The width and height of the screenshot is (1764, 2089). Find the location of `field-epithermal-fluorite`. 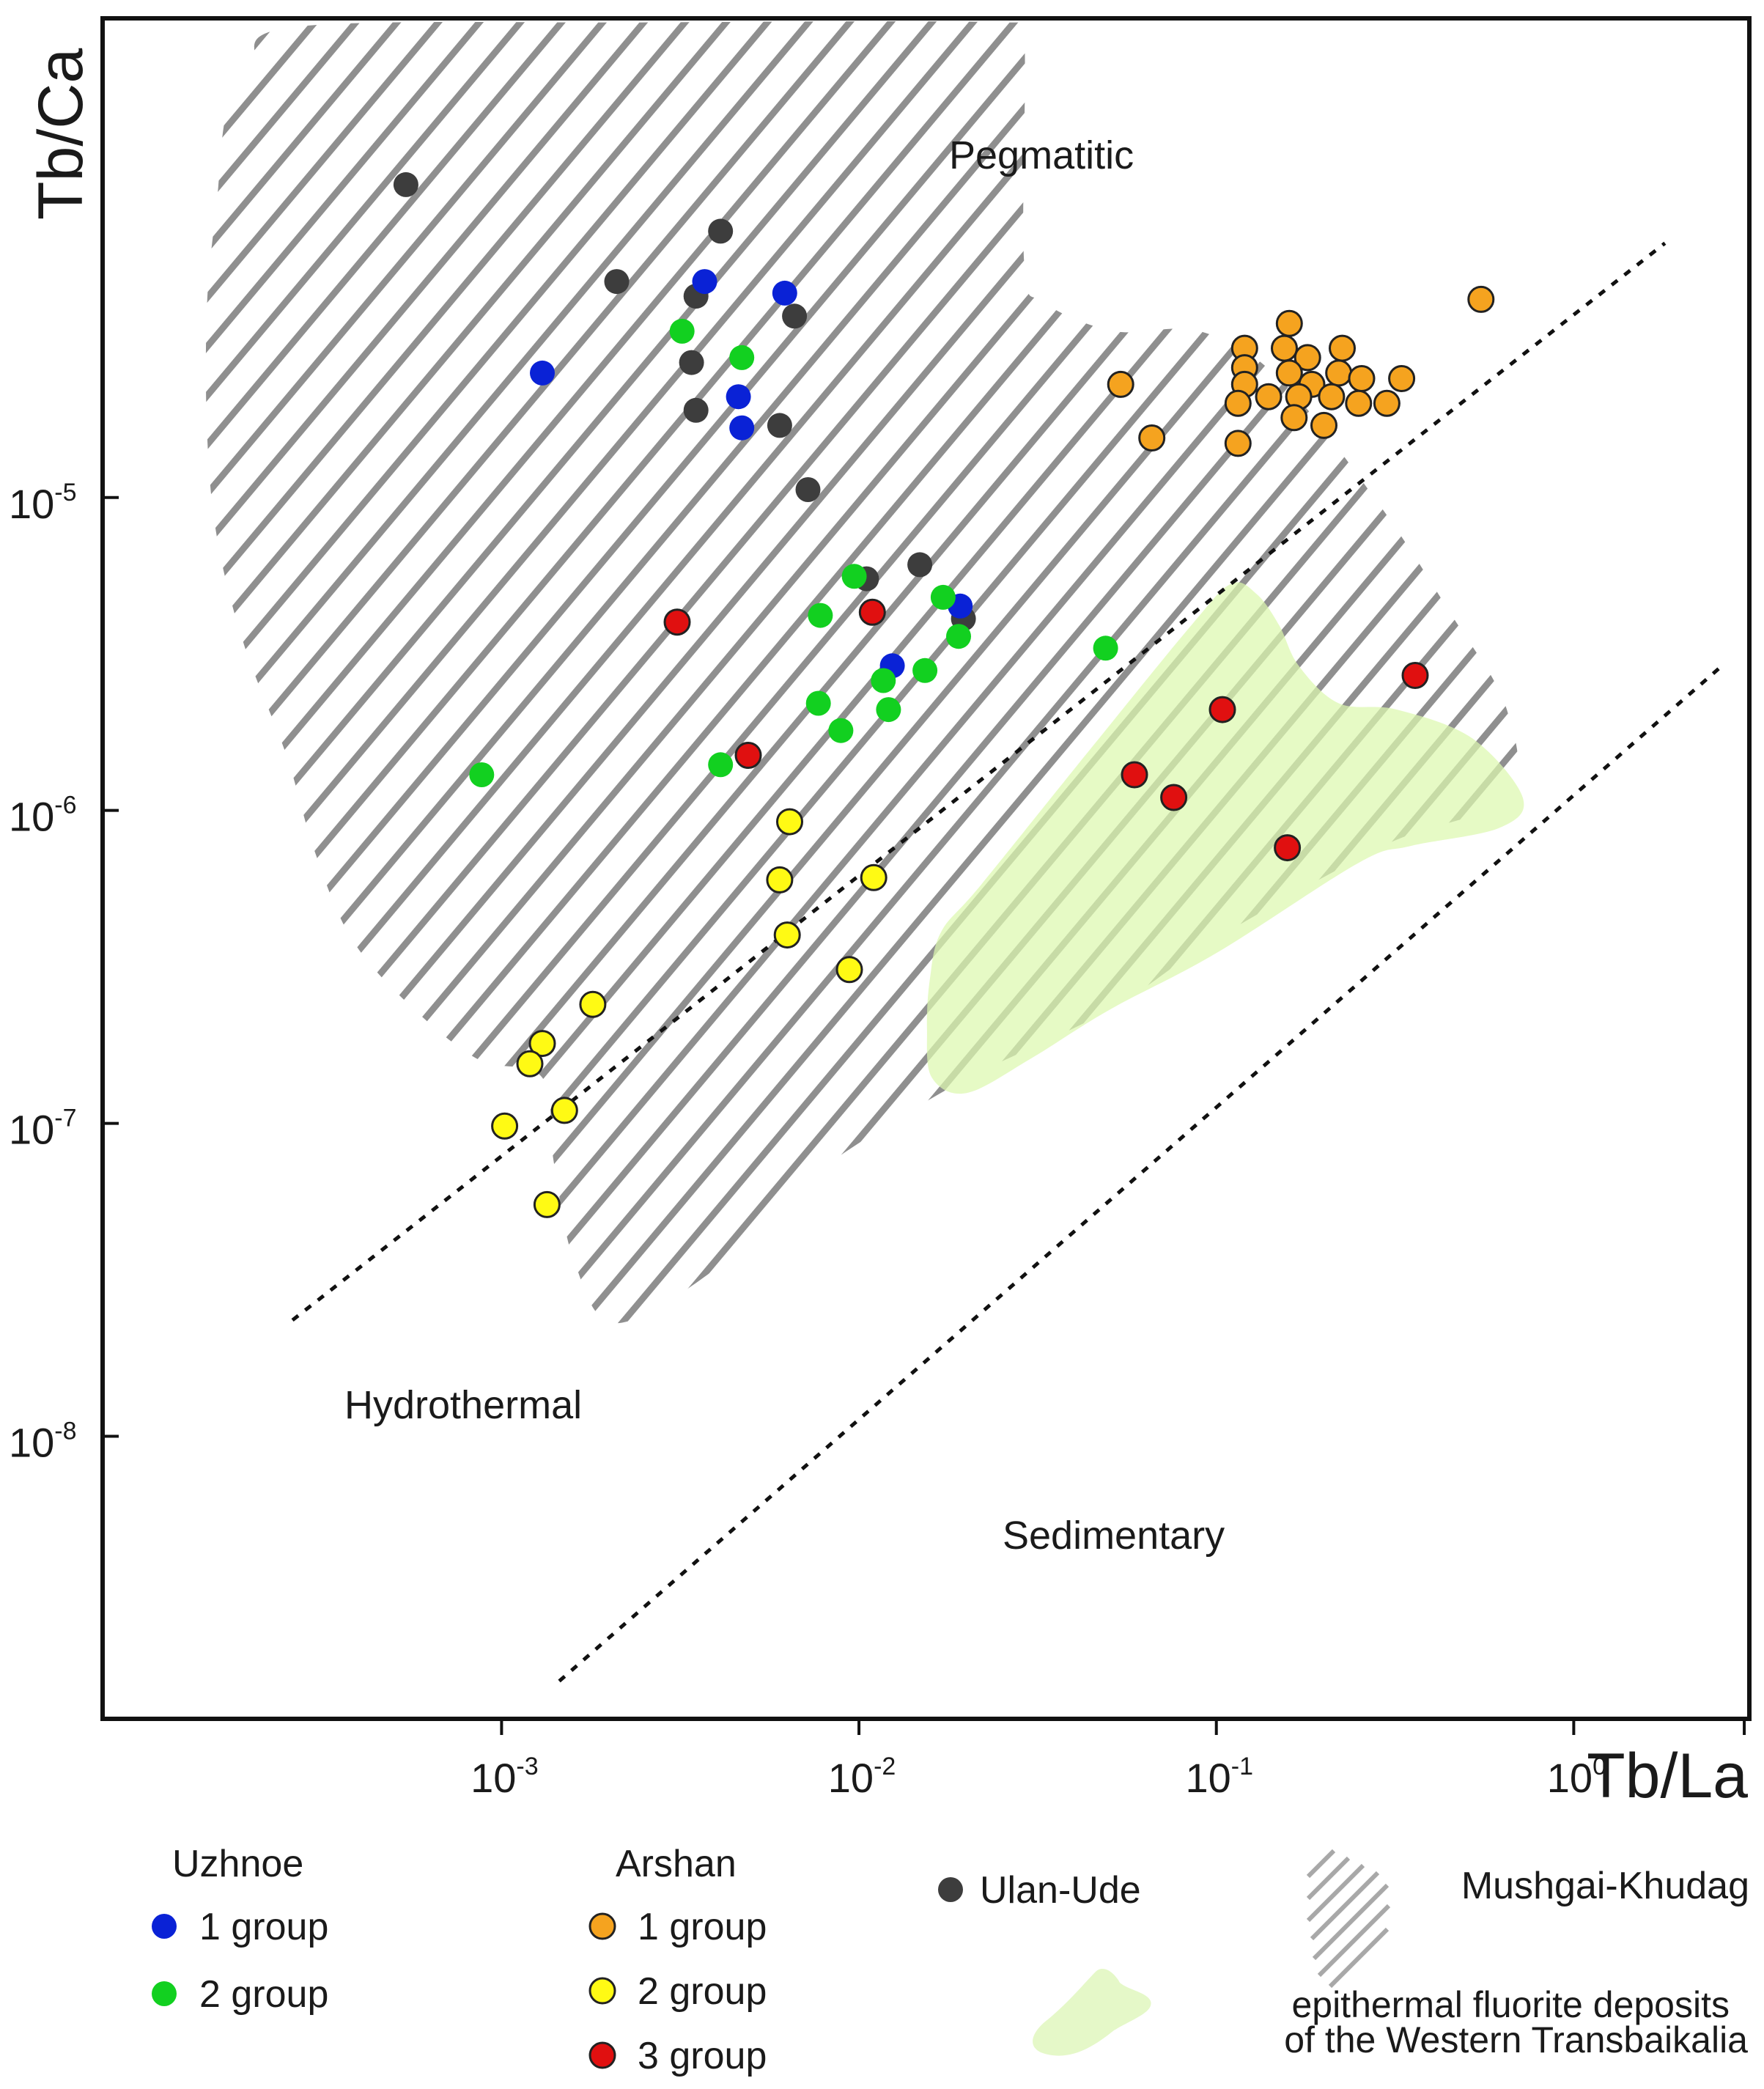

field-epithermal-fluorite is located at coordinates (1225, 838).